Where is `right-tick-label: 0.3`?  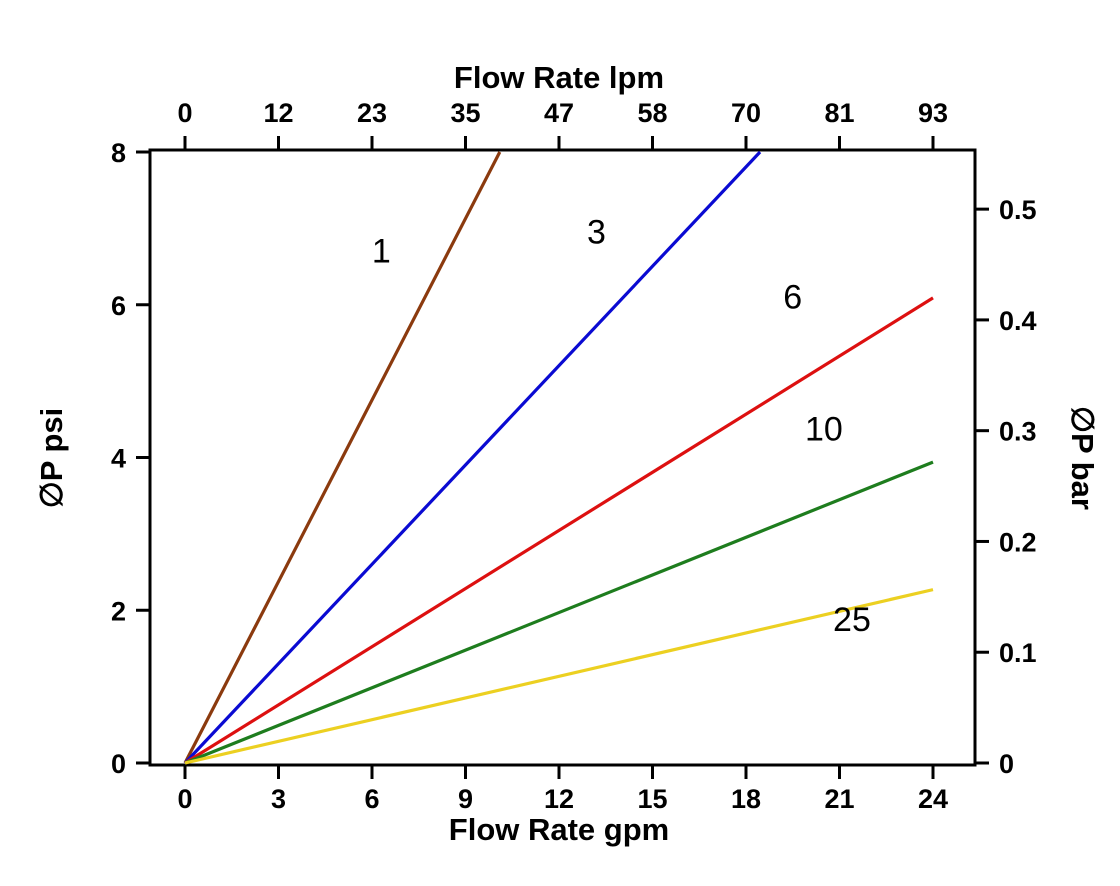 right-tick-label: 0.3 is located at coordinates (1018, 432).